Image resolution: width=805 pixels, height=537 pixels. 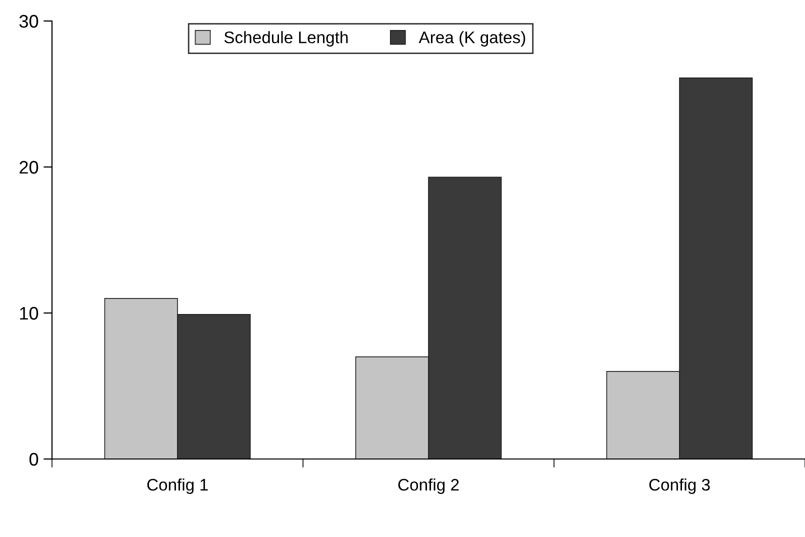 I want to click on legend-label: Area (K gates), so click(x=472, y=39).